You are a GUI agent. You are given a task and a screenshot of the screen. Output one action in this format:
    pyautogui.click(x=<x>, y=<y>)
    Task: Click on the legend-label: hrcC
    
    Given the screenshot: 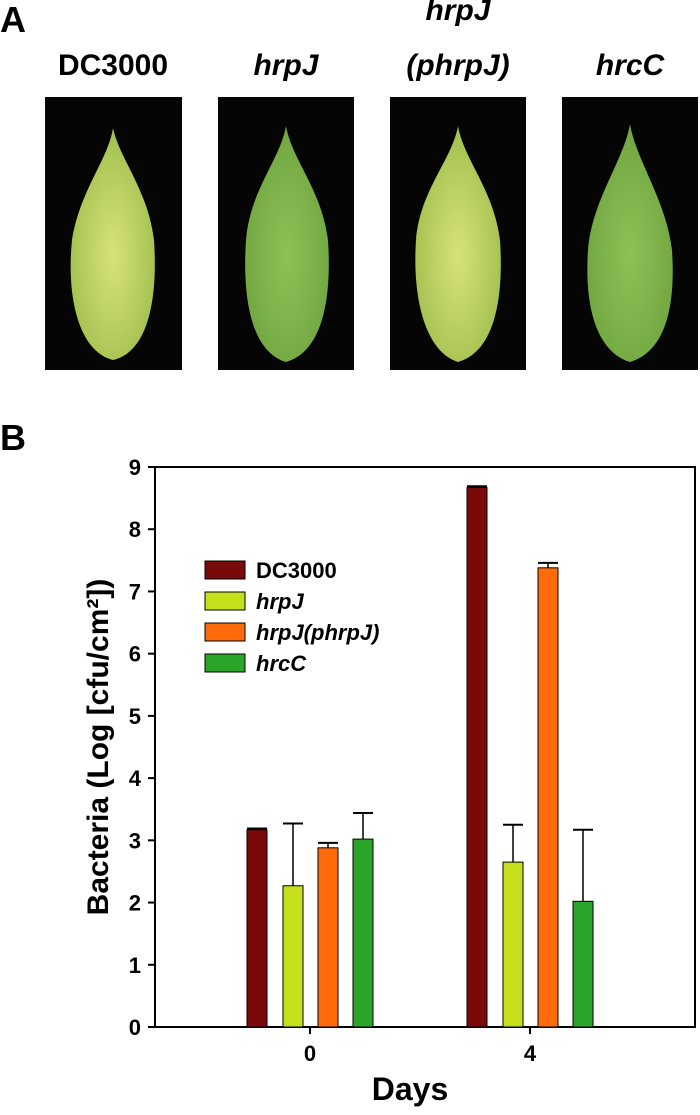 What is the action you would take?
    pyautogui.click(x=281, y=663)
    